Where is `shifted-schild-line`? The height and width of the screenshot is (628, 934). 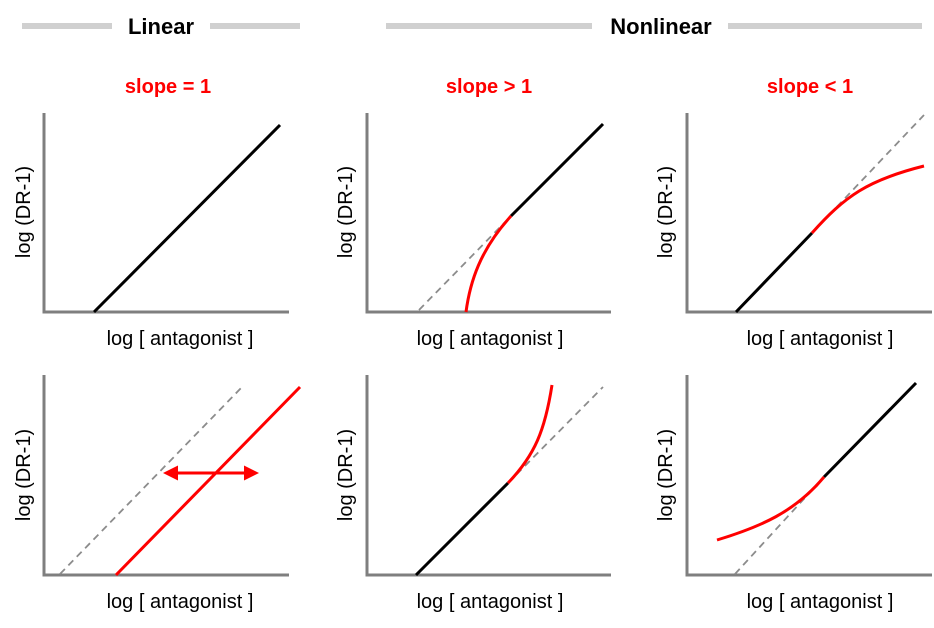 shifted-schild-line is located at coordinates (208, 481).